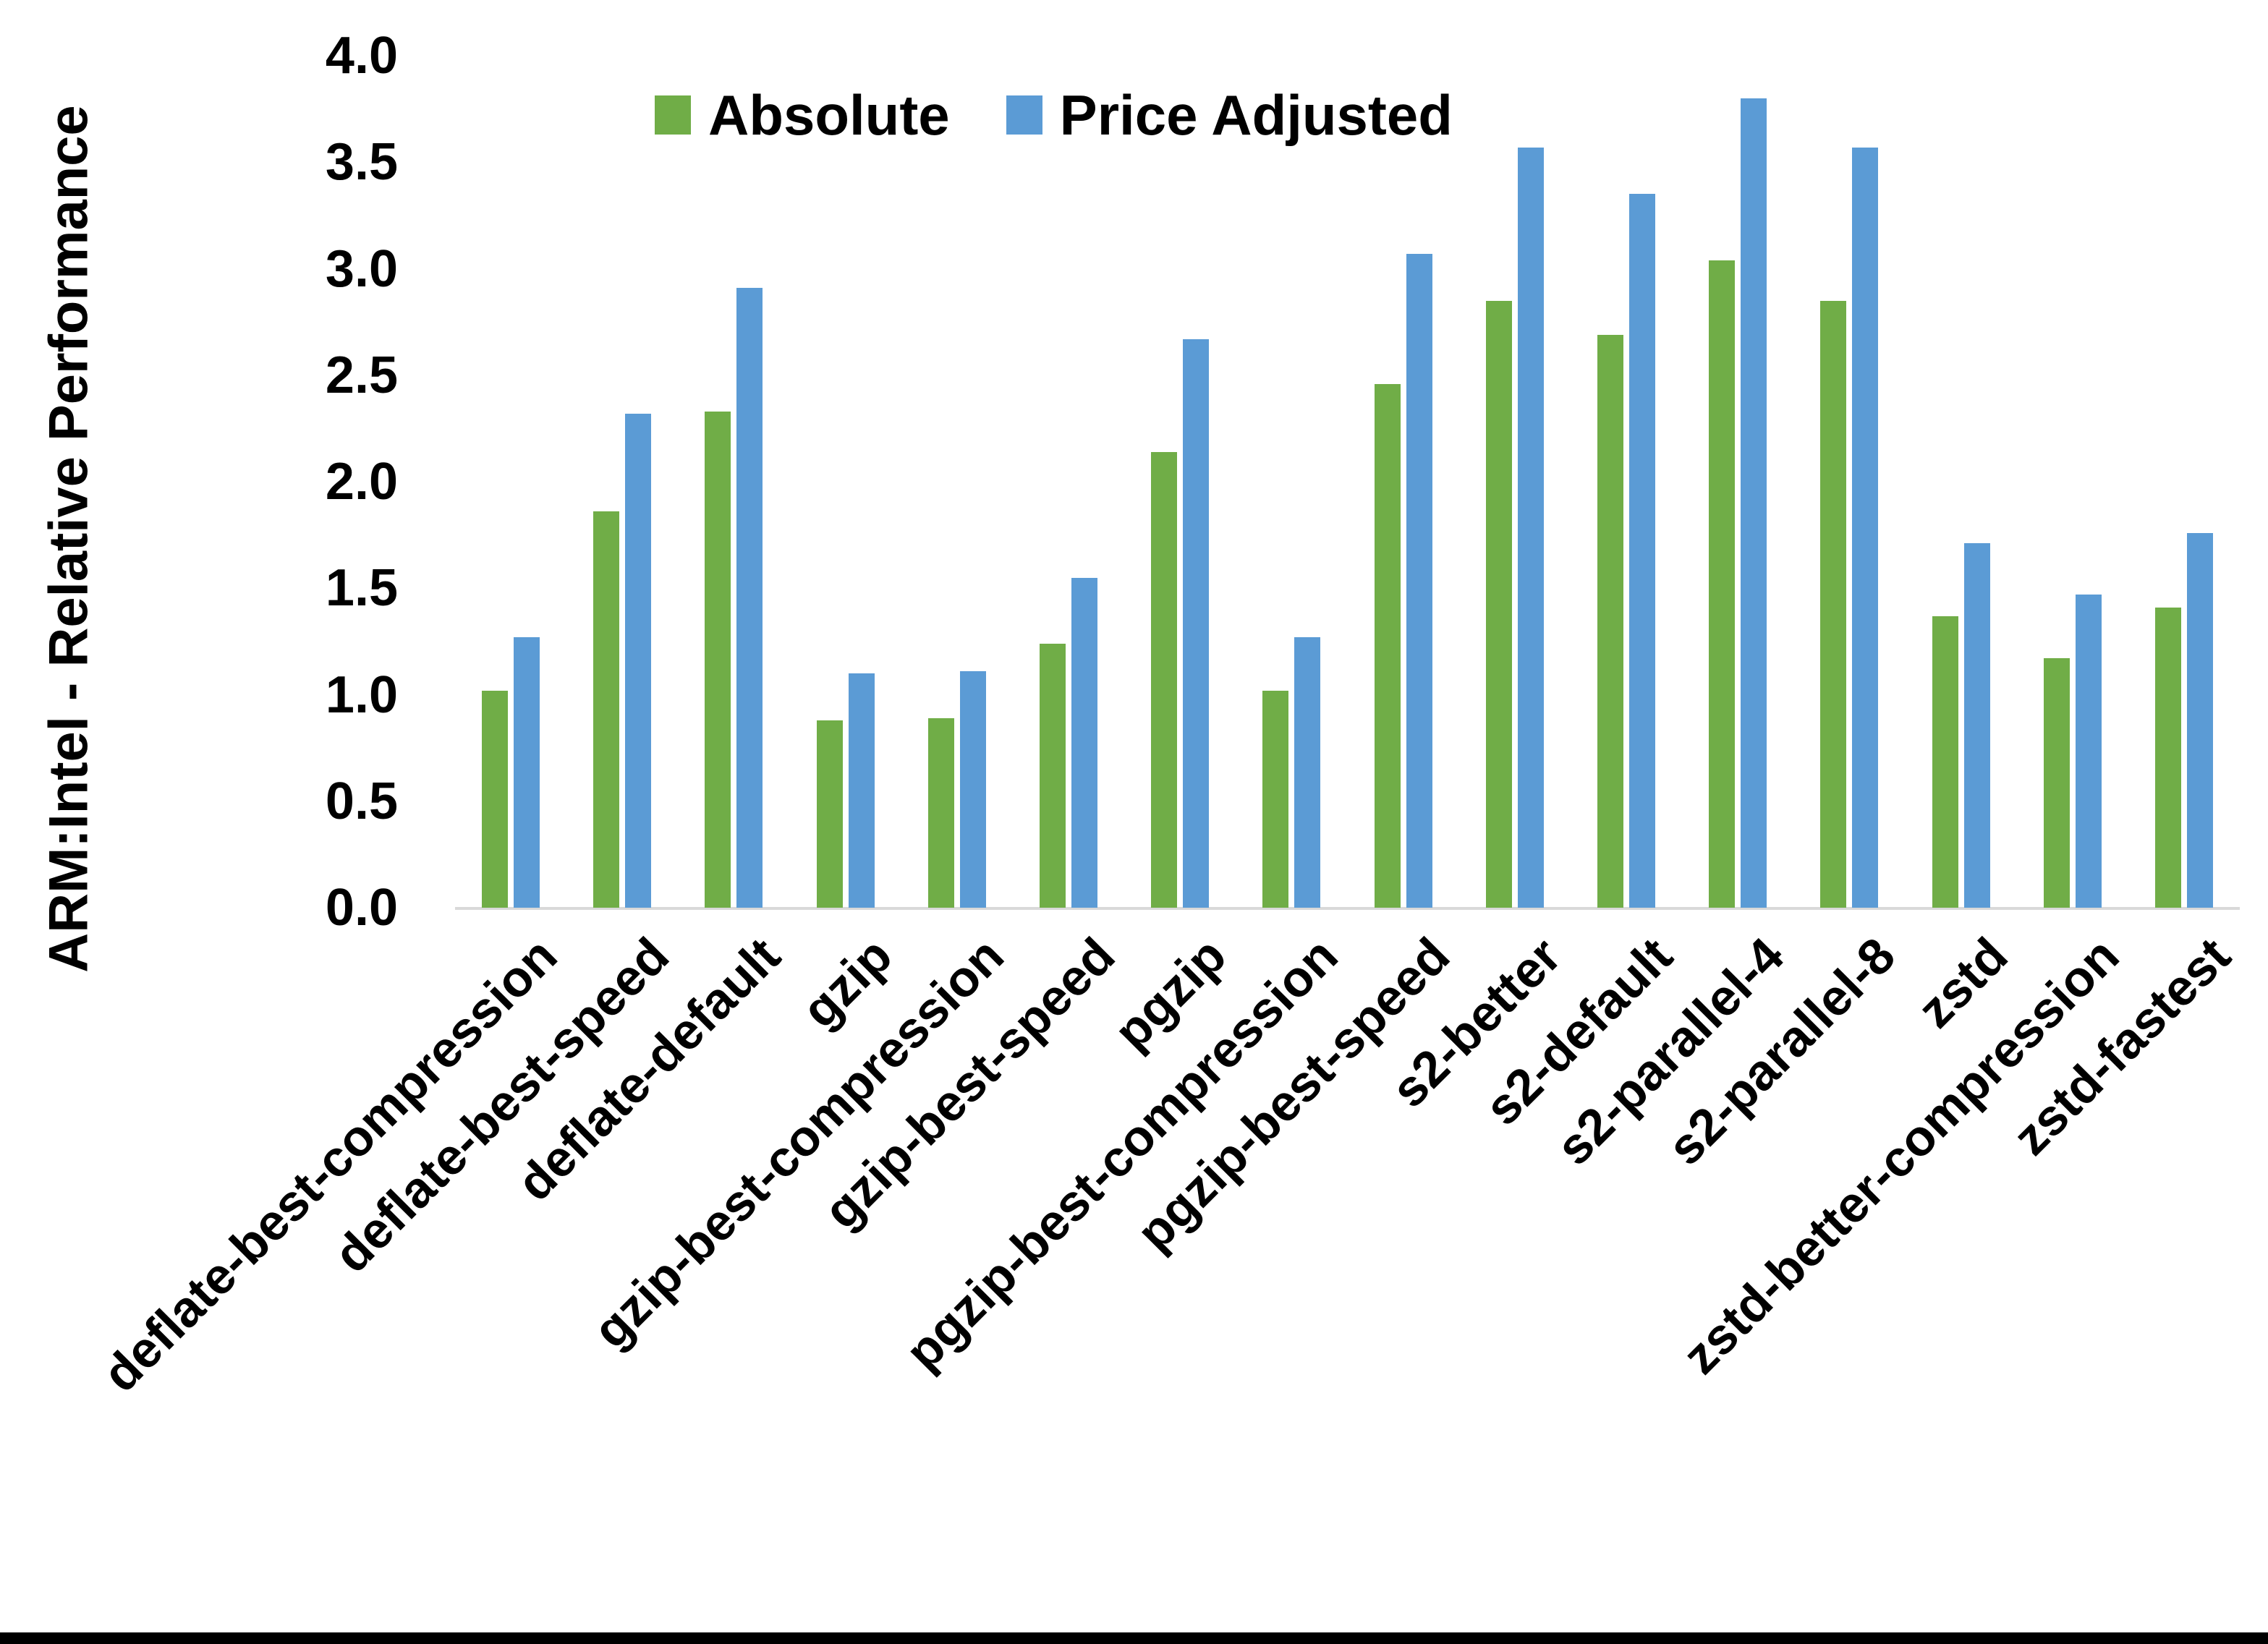  Describe the element at coordinates (361, 162) in the screenshot. I see `y-tick-label: 3.5` at that location.